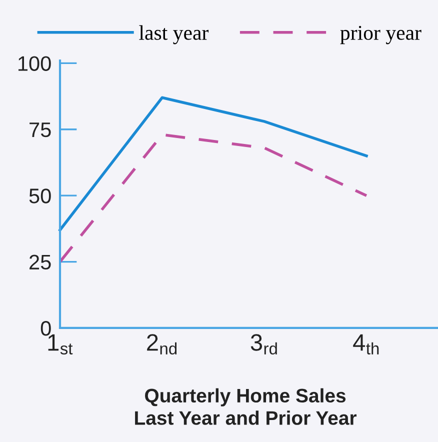 Image resolution: width=438 pixels, height=442 pixels. I want to click on y-tick-label: 25, so click(40, 262).